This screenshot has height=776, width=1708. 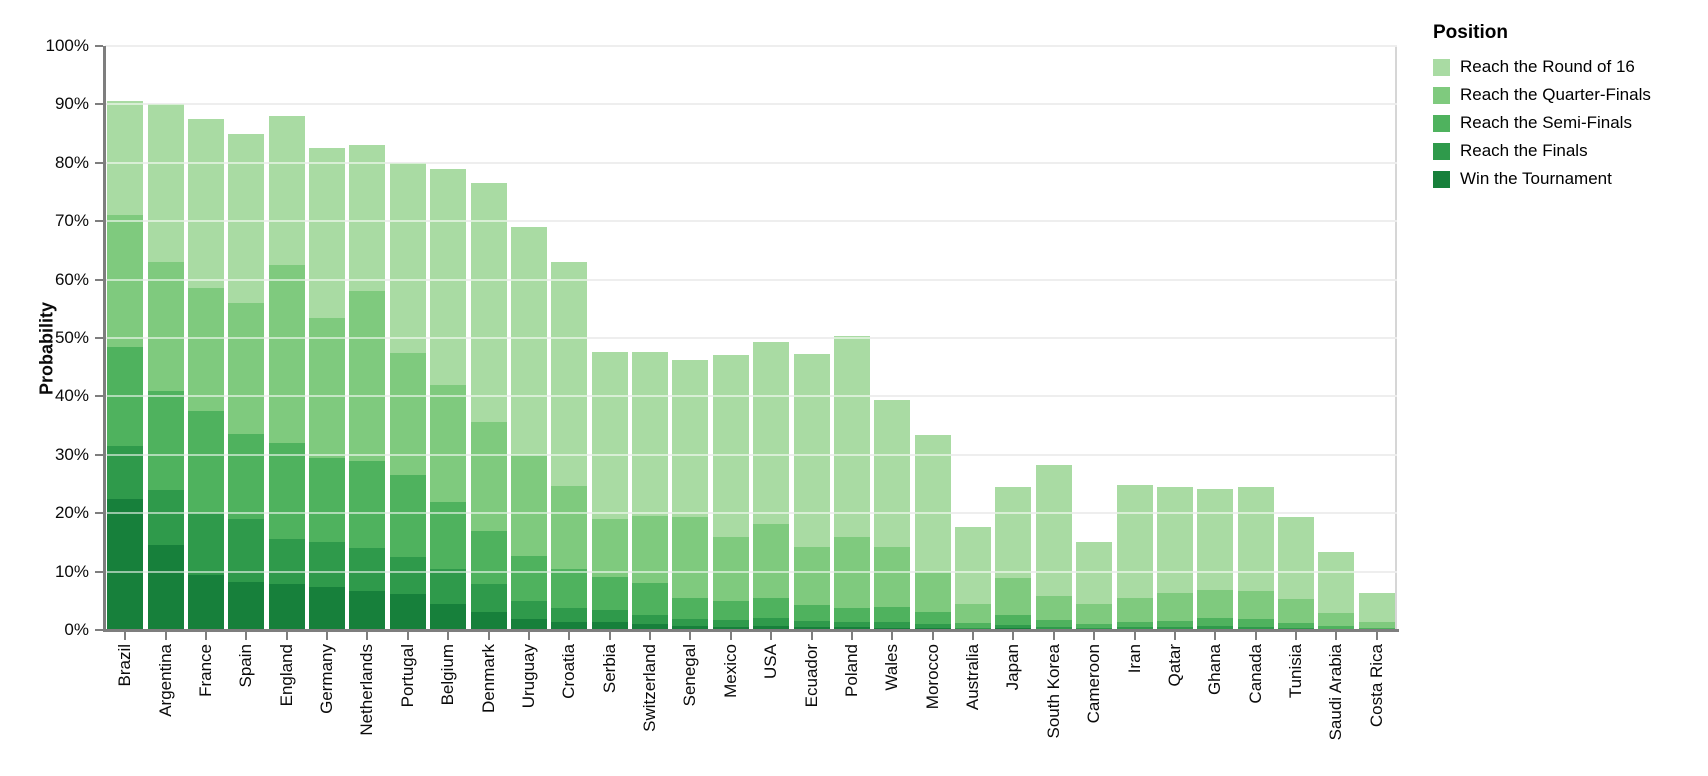 What do you see at coordinates (99, 46) in the screenshot?
I see `y-tick-100%` at bounding box center [99, 46].